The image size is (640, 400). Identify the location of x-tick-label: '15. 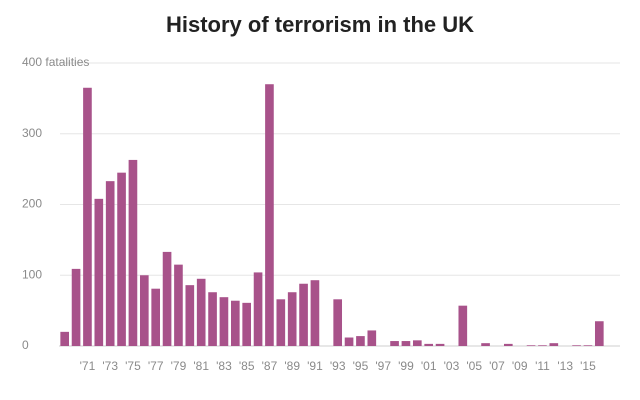
(588, 366).